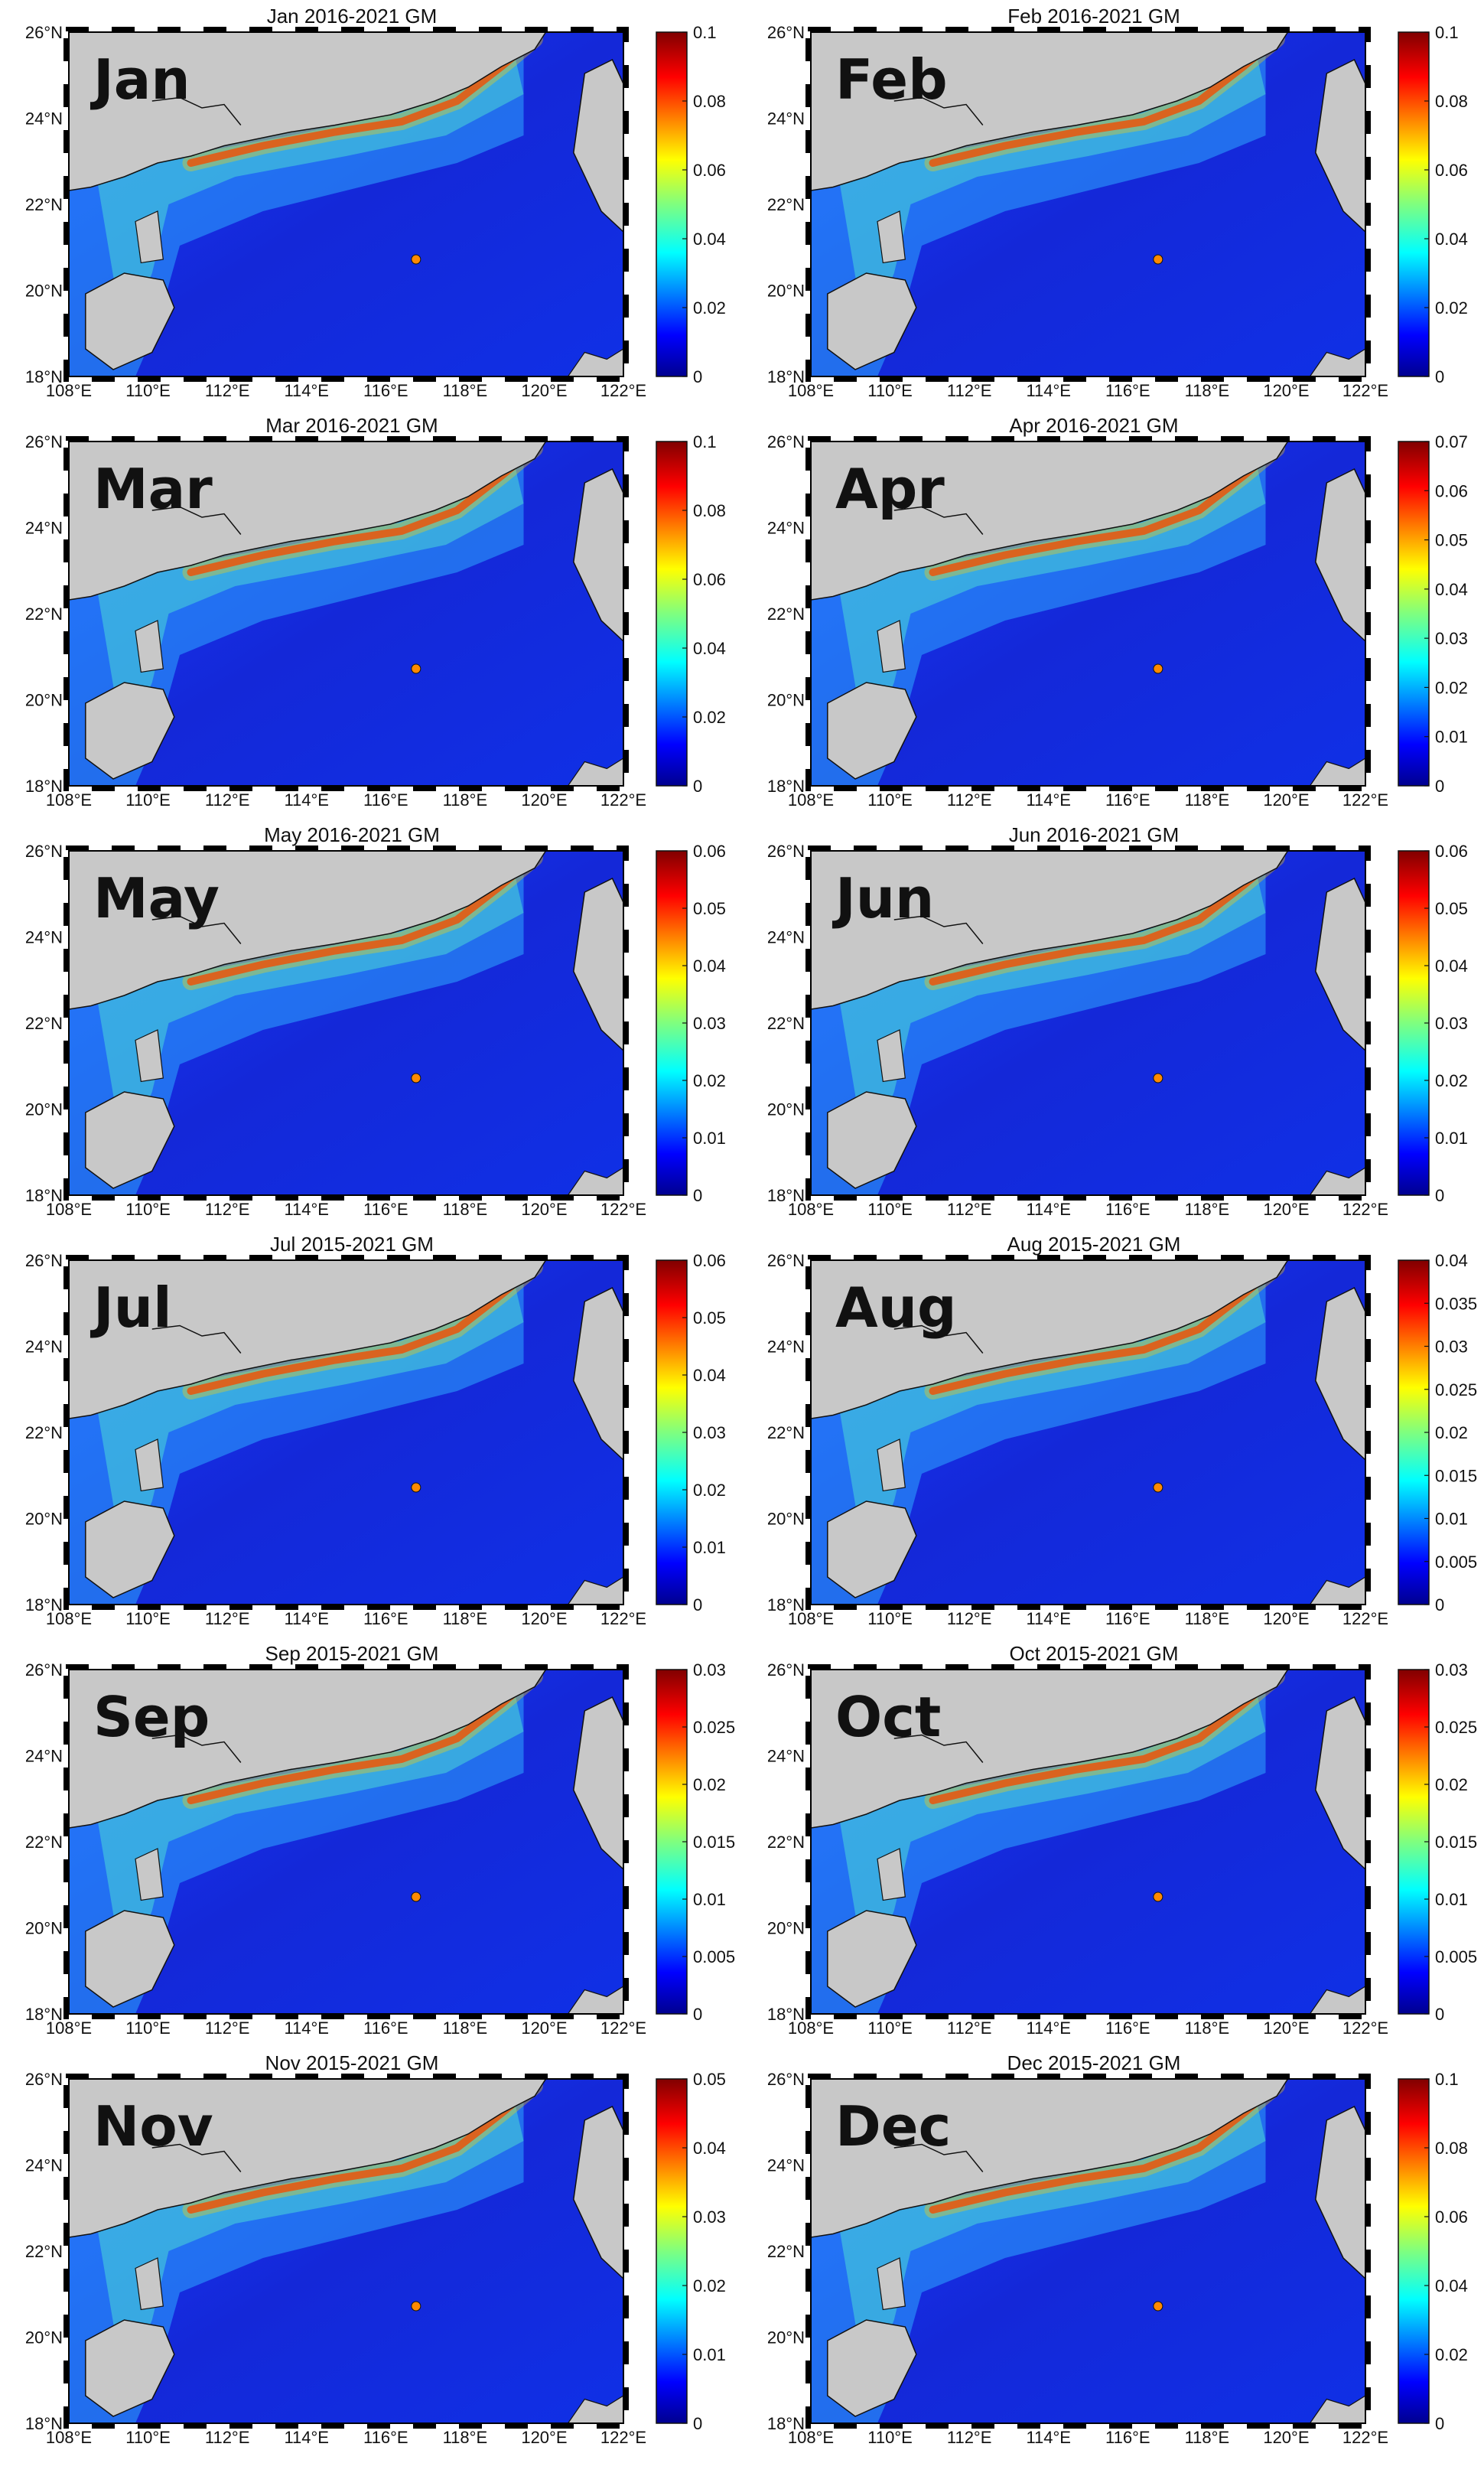 The height and width of the screenshot is (2486, 1484). I want to click on panel-title: Oct 2015-2021 GM, so click(1094, 1653).